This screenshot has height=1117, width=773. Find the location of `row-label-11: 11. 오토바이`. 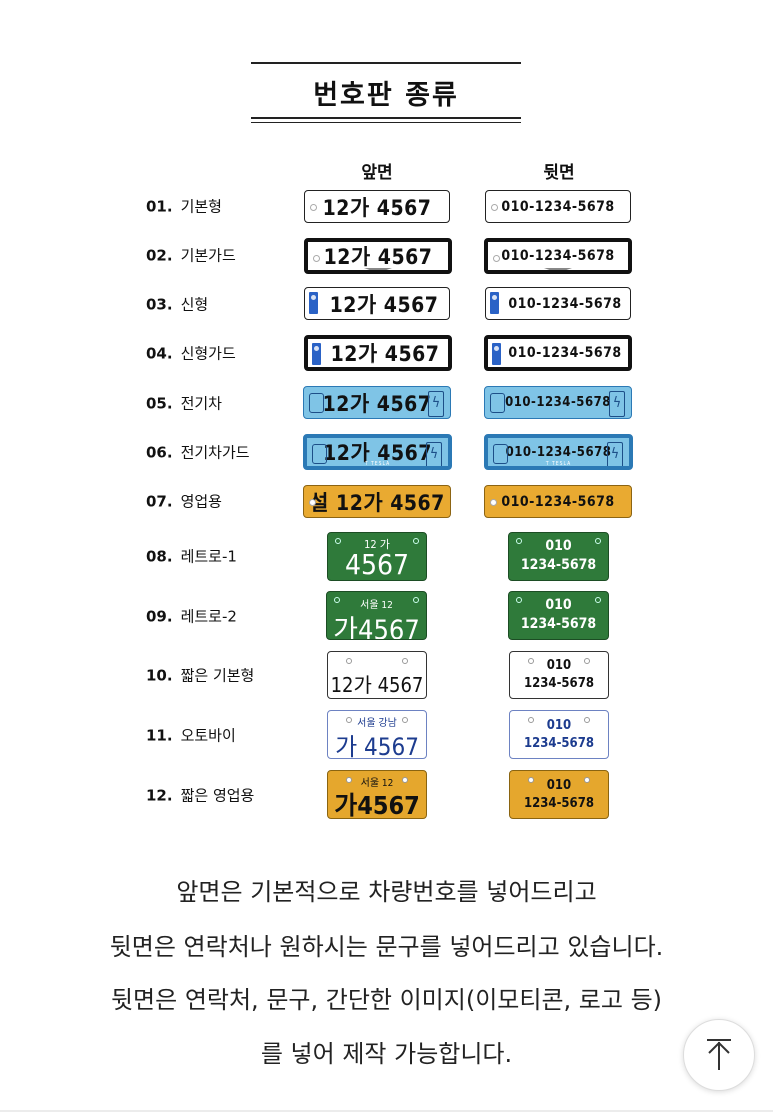

row-label-11: 11. 오토바이 is located at coordinates (191, 735).